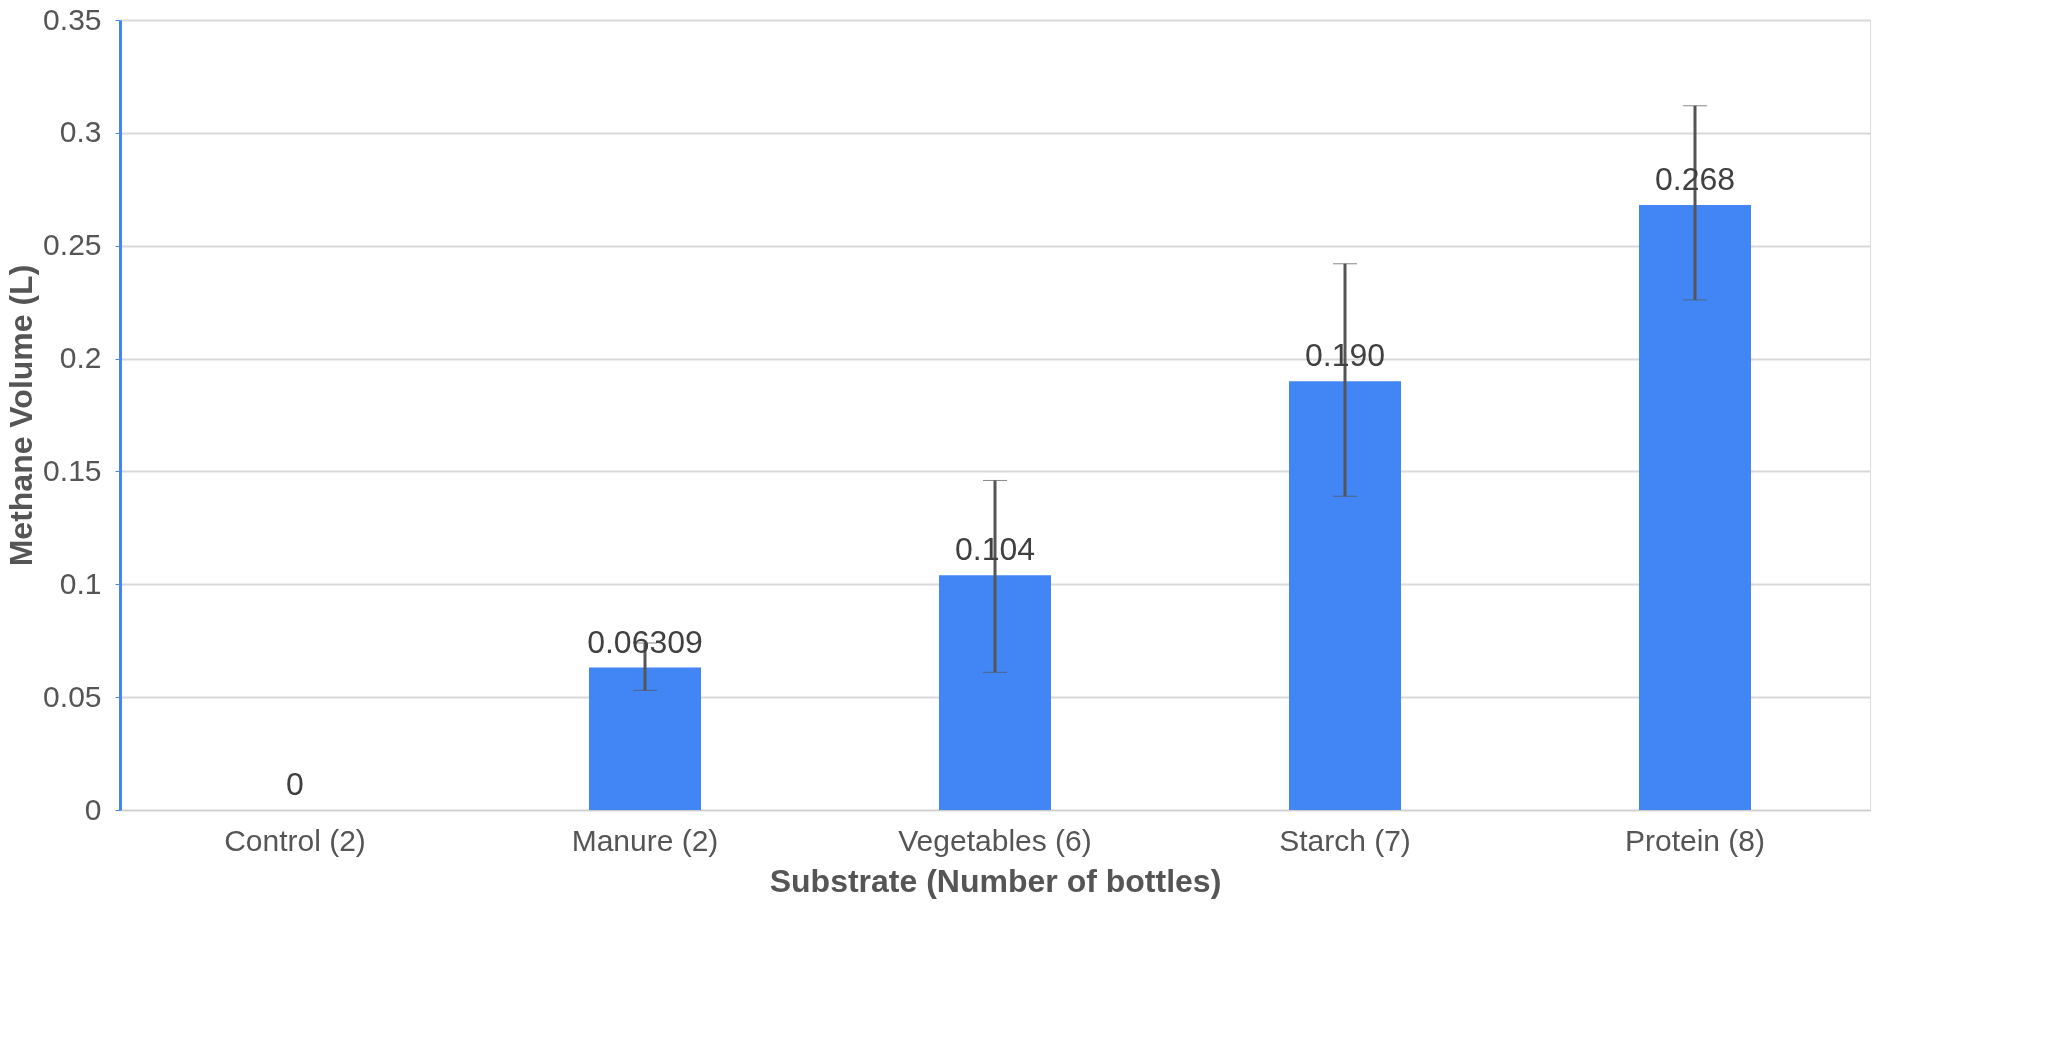 The height and width of the screenshot is (1046, 2055). What do you see at coordinates (80, 358) in the screenshot?
I see `y-tick-label: 0.2` at bounding box center [80, 358].